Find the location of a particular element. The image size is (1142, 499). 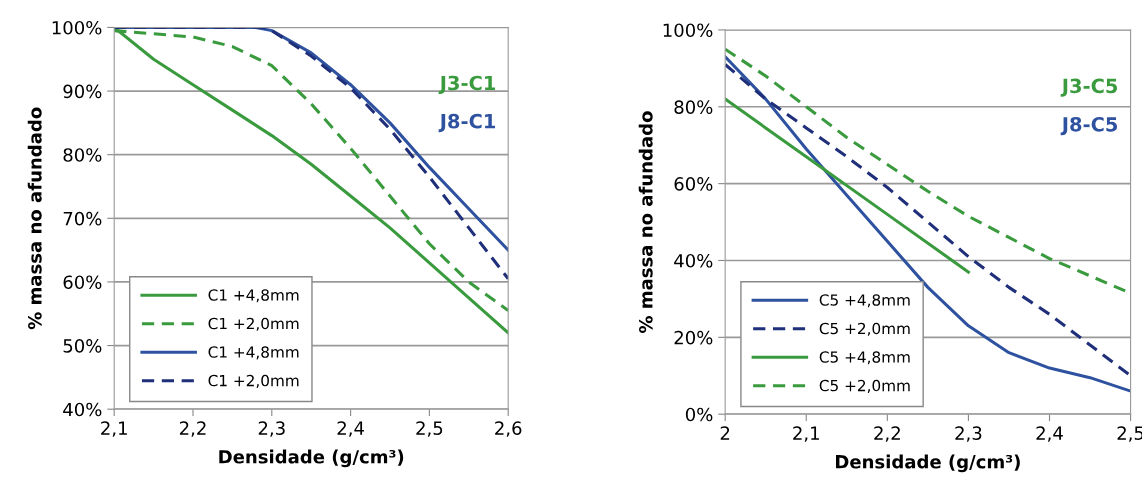

annotation: J8-C1 is located at coordinates (467, 123).